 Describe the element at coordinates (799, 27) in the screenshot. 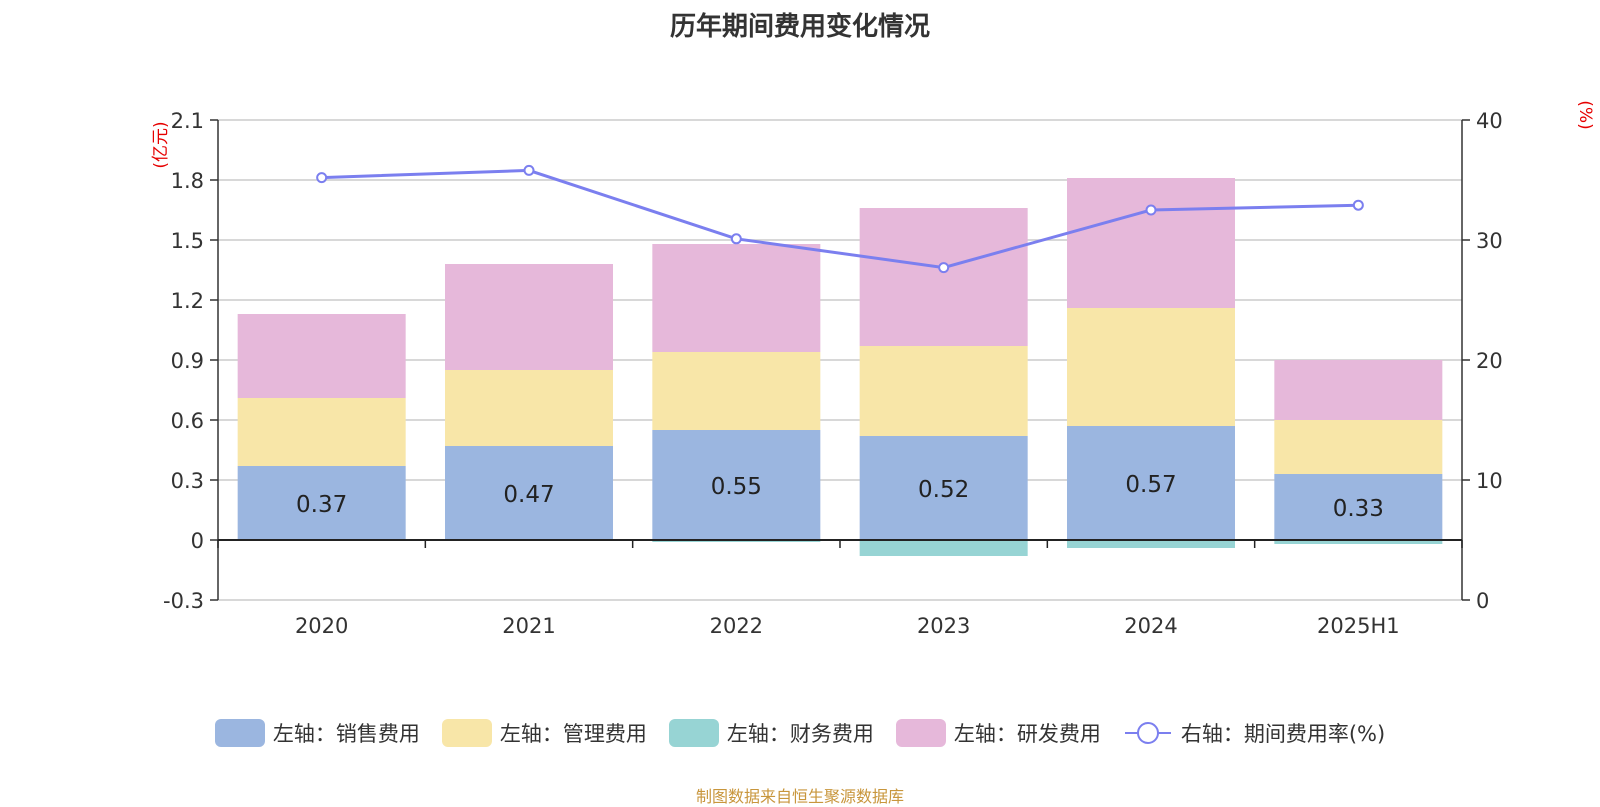

I see `chart-title: 历年期间费用变化情况` at that location.